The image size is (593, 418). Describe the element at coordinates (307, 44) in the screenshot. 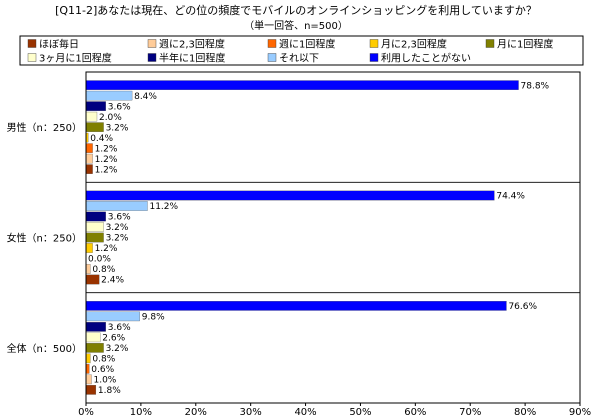

I see `legend-label: 週に1回程度` at that location.